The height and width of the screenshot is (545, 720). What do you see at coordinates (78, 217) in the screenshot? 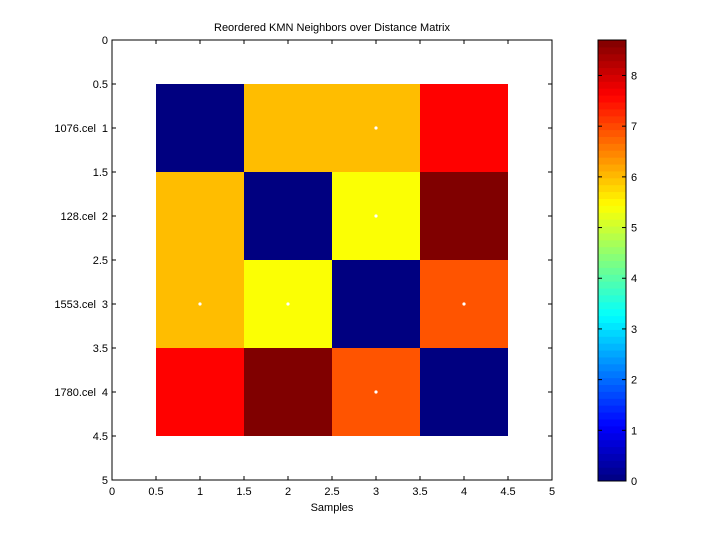
I see `row-label: 128.cel` at bounding box center [78, 217].